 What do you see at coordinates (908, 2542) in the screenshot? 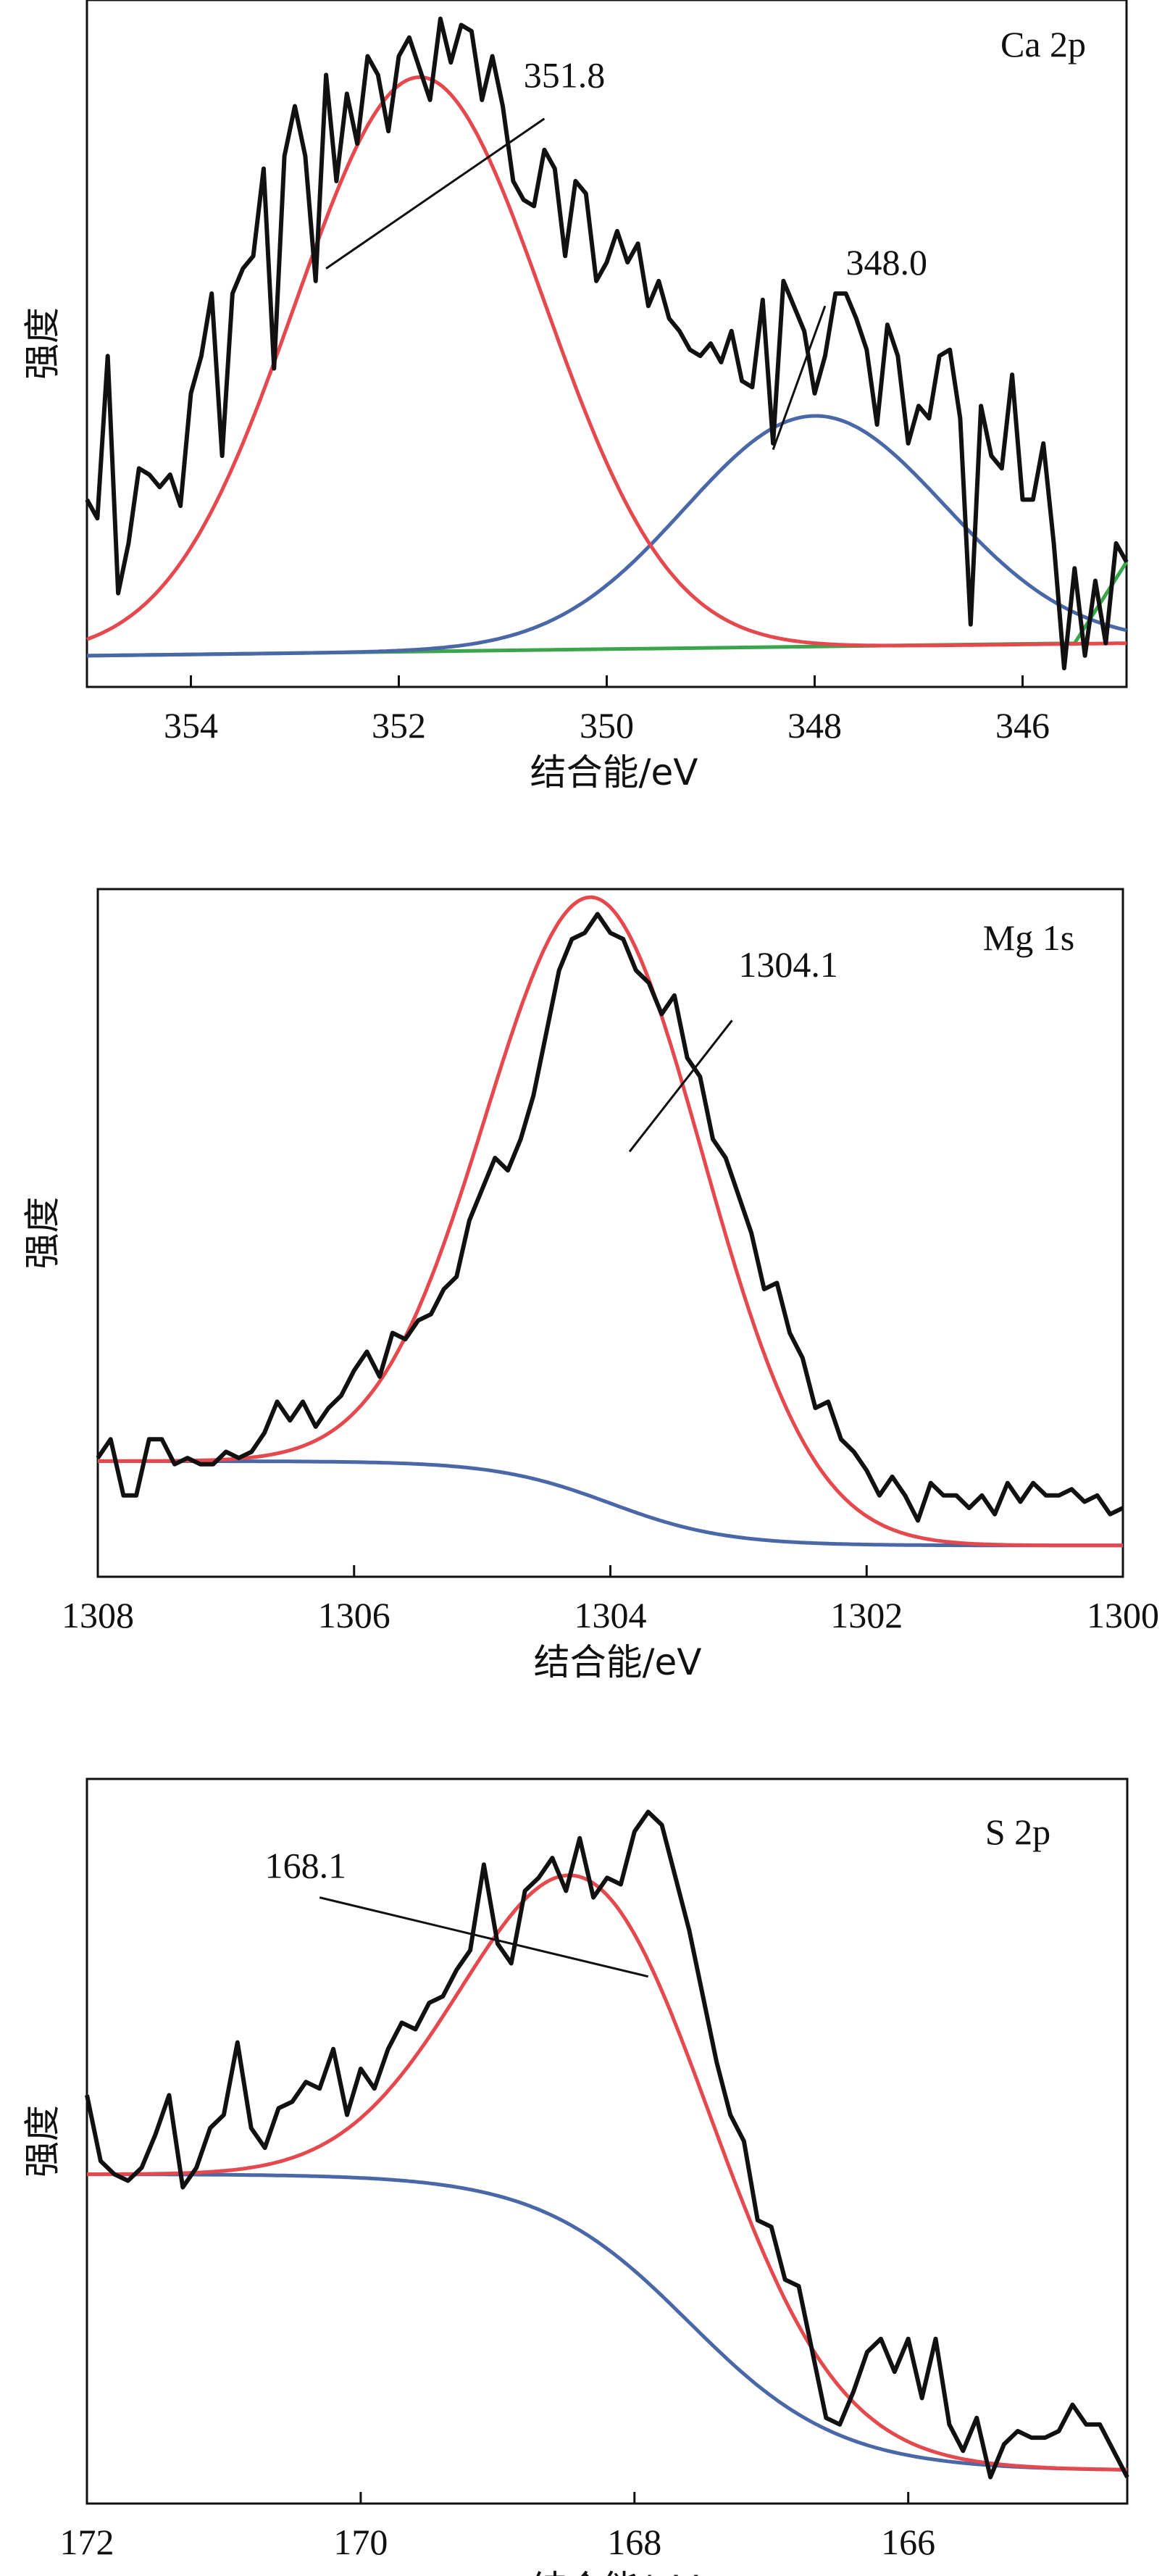
I see `x-tick-label: 166` at bounding box center [908, 2542].